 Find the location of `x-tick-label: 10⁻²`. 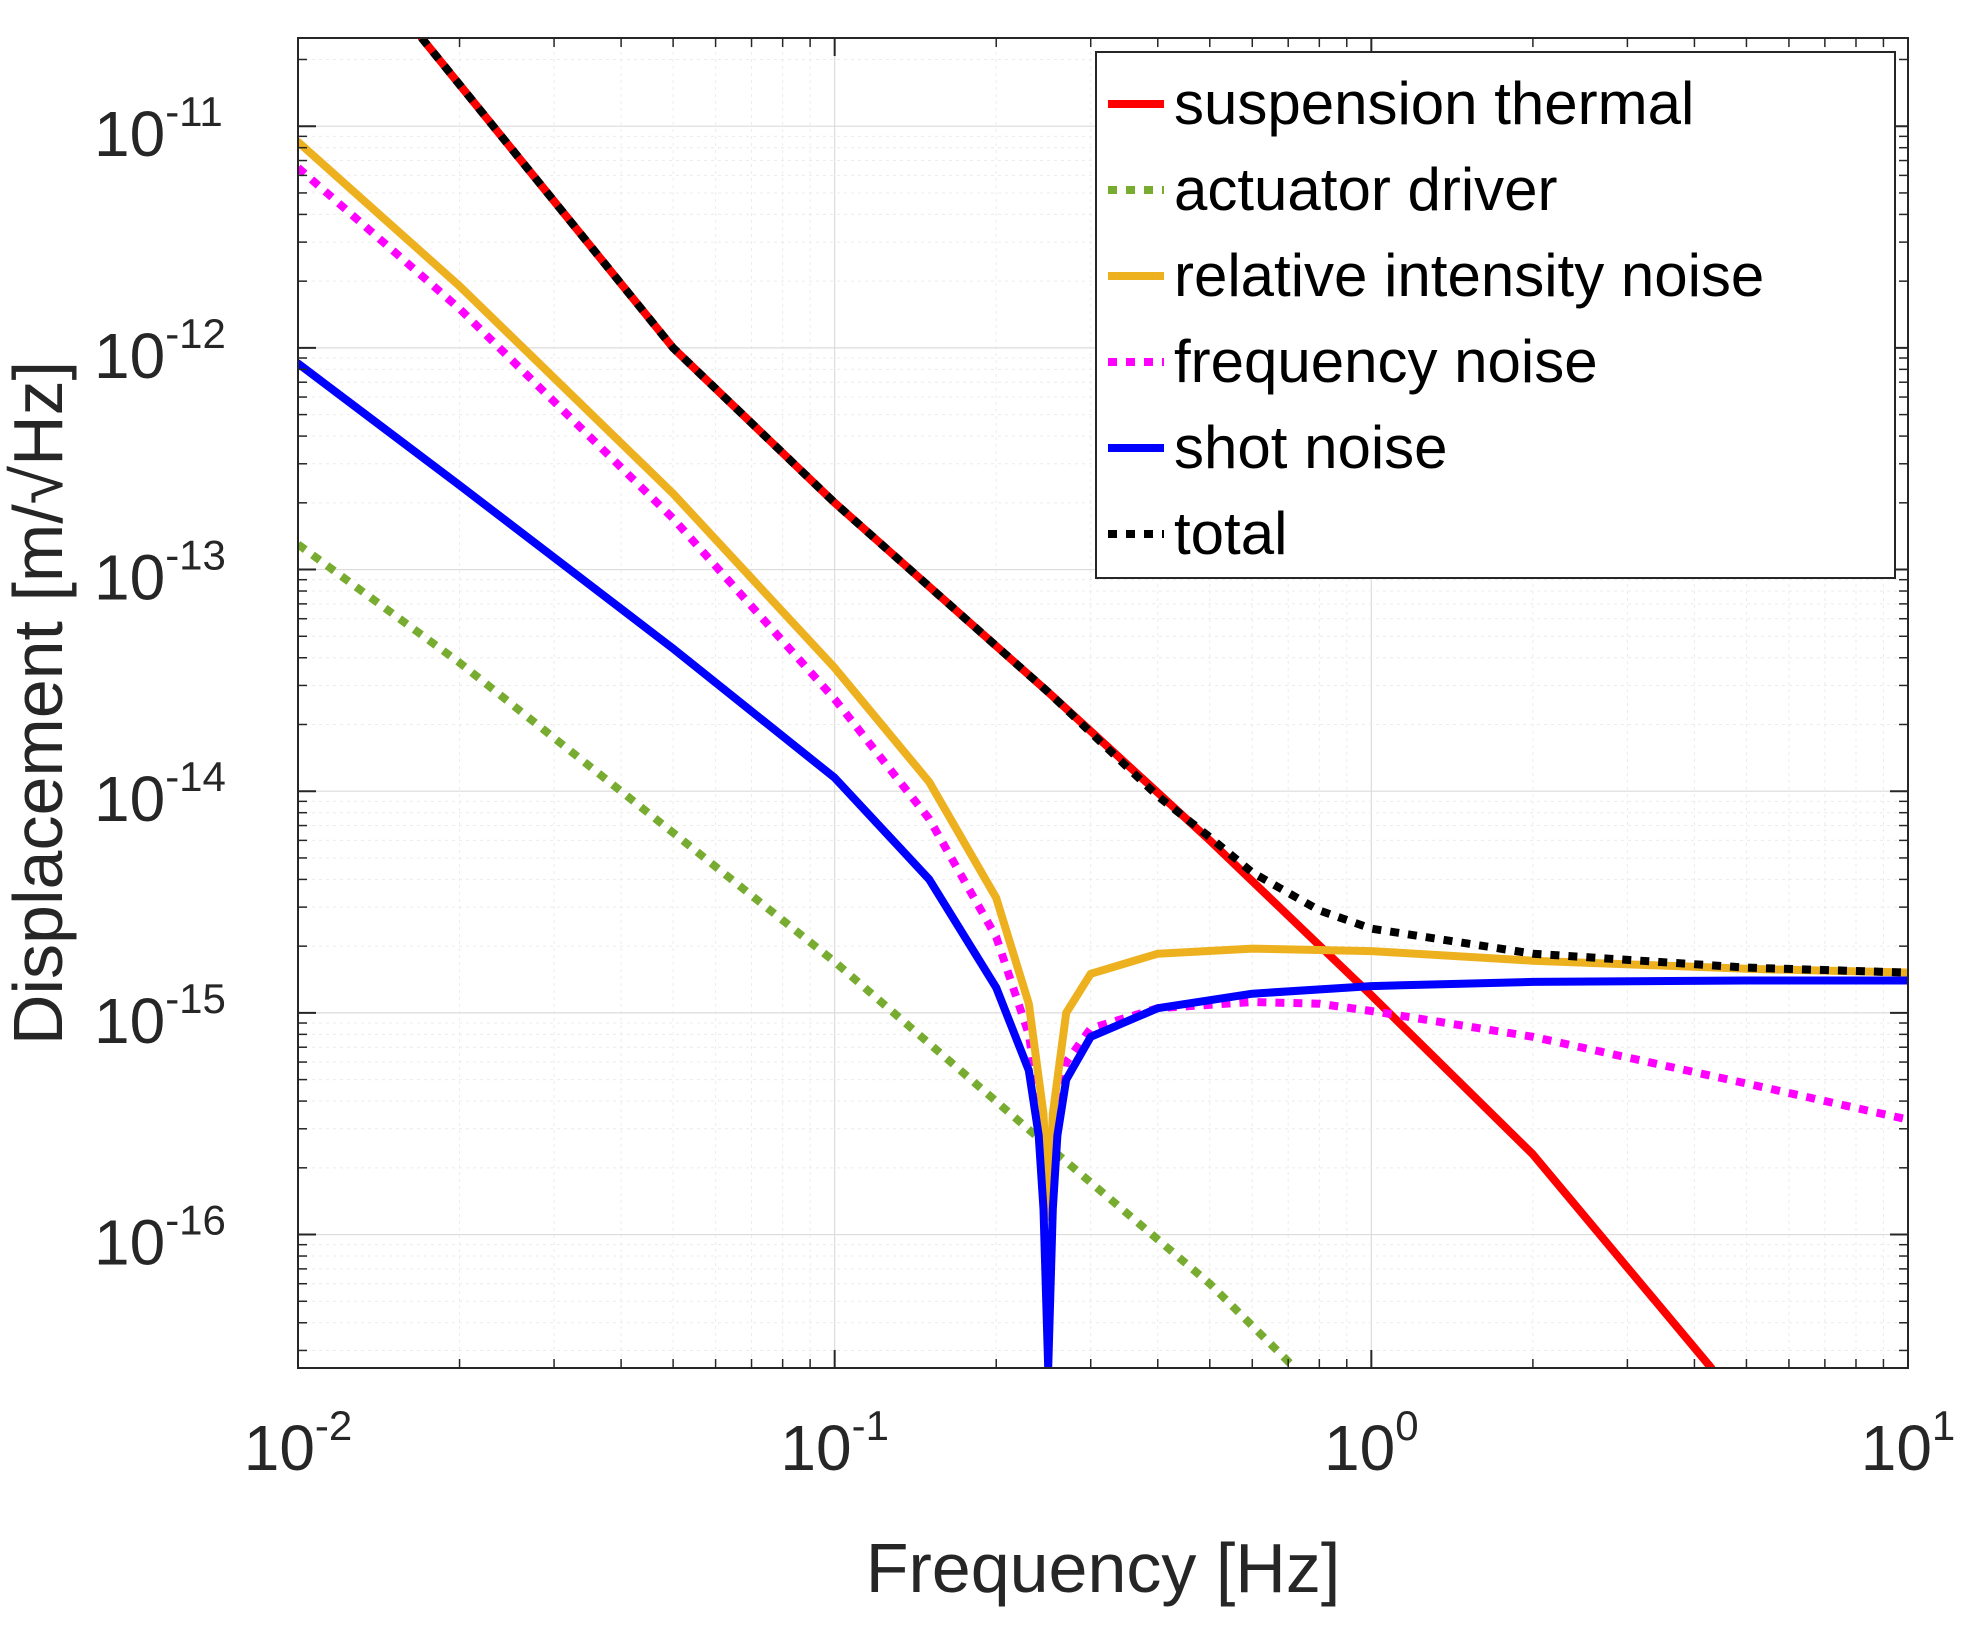

x-tick-label: 10⁻² is located at coordinates (298, 1443).